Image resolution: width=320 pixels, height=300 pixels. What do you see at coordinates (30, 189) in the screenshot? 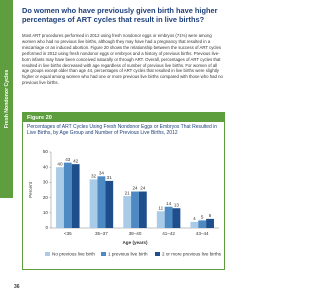
I see `y-axis-label: Percent` at bounding box center [30, 189].